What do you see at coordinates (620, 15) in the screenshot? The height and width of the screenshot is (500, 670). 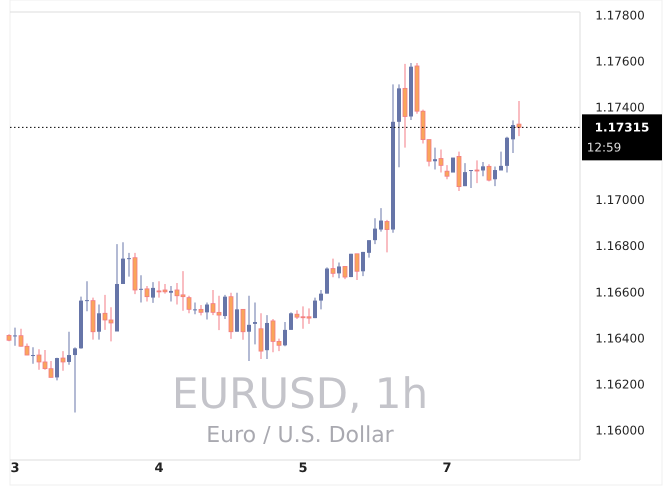 I see `y-tick-label: 1.17800` at bounding box center [620, 15].